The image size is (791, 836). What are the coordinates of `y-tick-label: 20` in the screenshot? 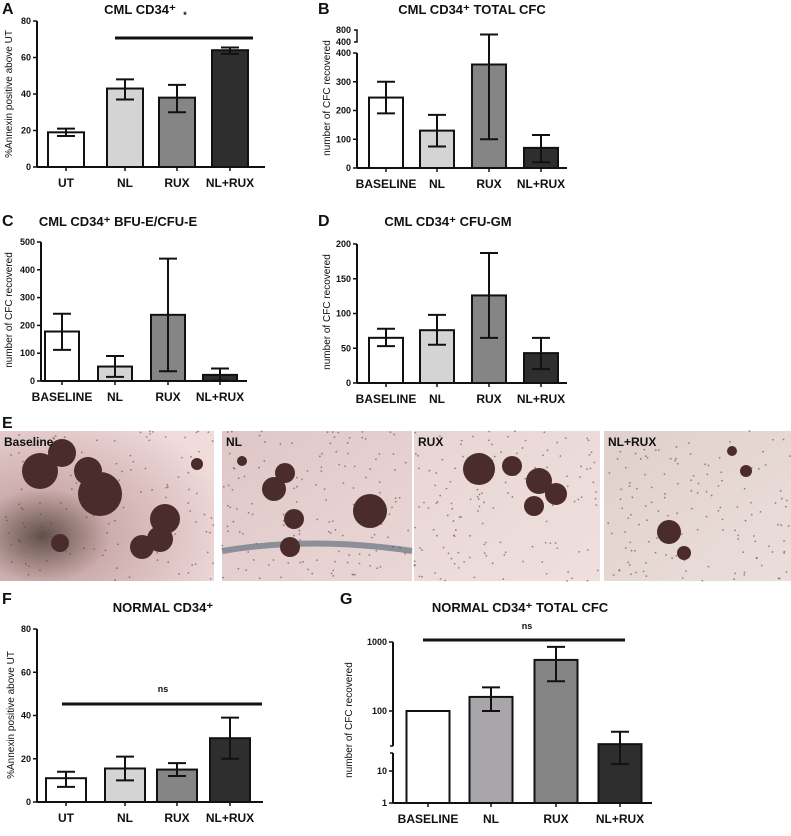 It's located at (26, 759).